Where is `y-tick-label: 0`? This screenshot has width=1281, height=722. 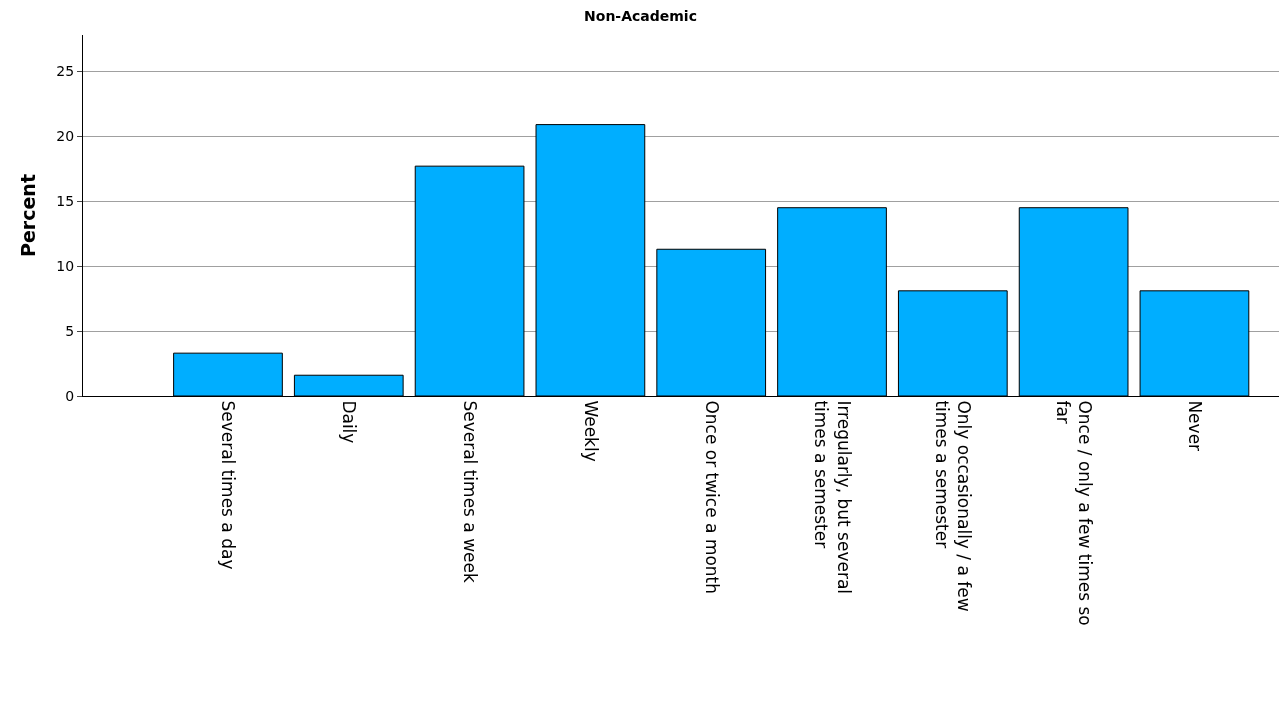 y-tick-label: 0 is located at coordinates (70, 395).